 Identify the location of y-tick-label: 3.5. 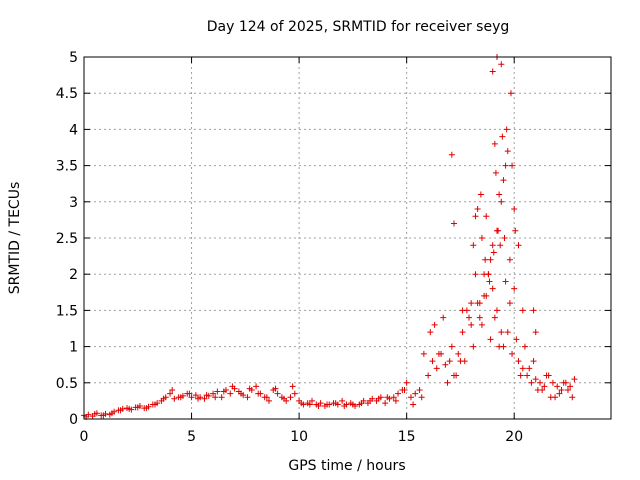
(67, 167).